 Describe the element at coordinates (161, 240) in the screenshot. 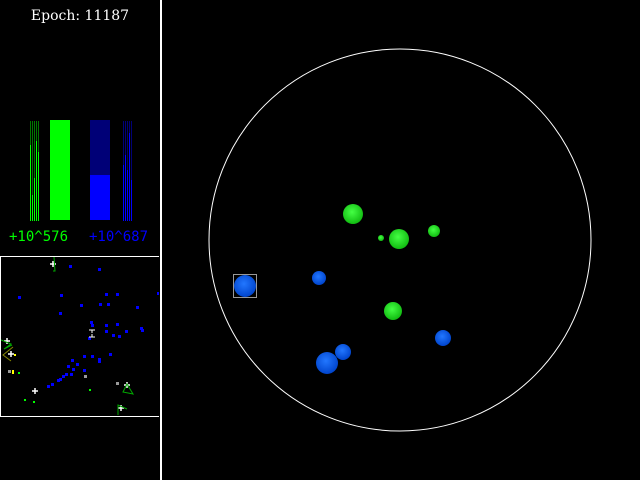

I see `panel-divider` at that location.